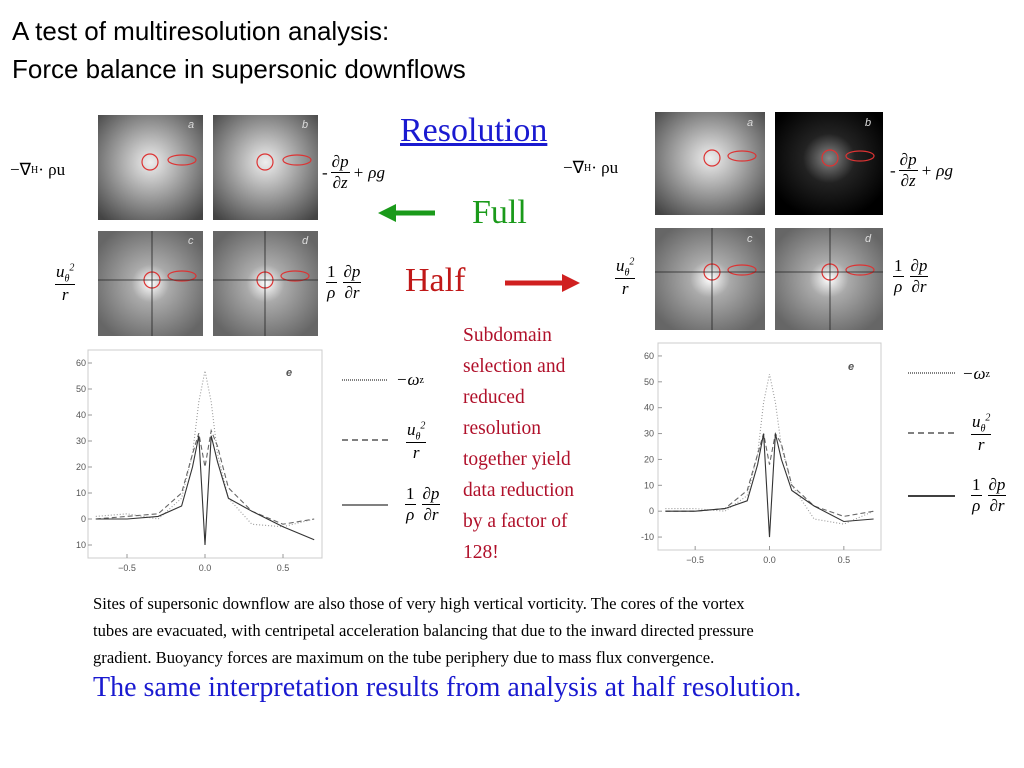 The image size is (1024, 768). What do you see at coordinates (239, 69) in the screenshot?
I see `title-line: Force balance in supersonic downflows` at bounding box center [239, 69].